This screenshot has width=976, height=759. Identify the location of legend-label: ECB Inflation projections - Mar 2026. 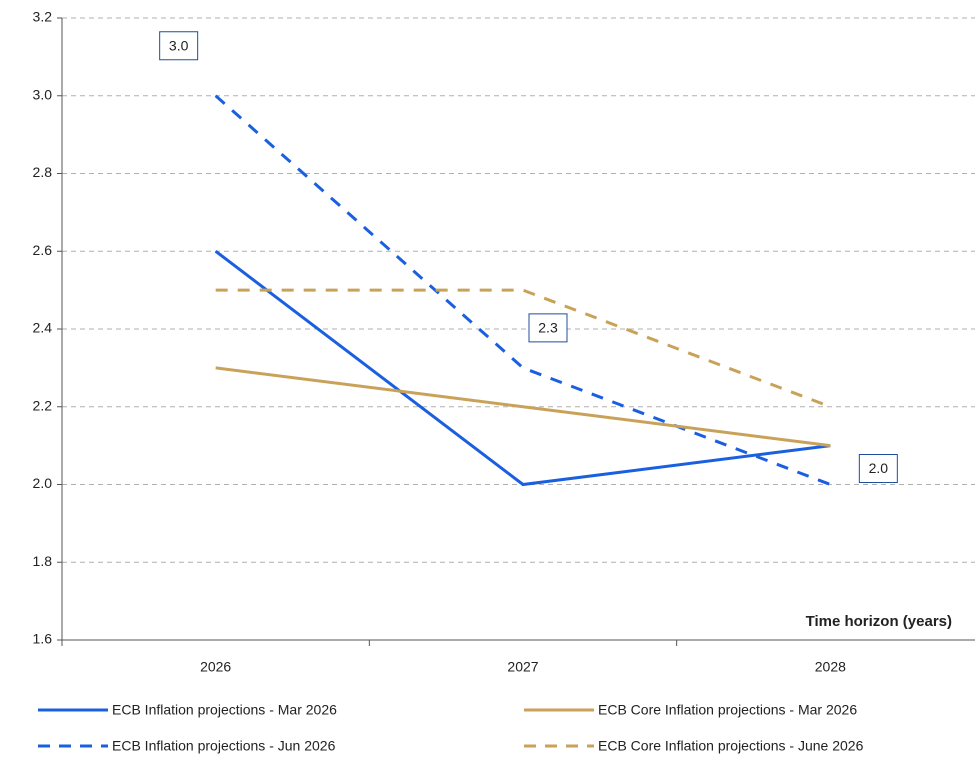
(224, 710).